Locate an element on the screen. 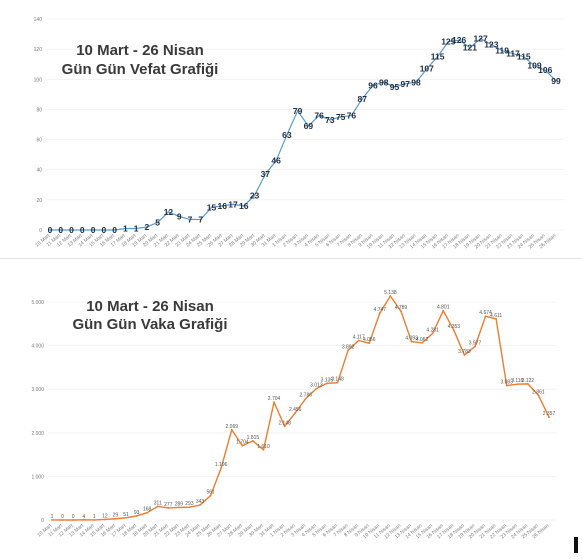 The height and width of the screenshot is (560, 582). data-label: 96 is located at coordinates (373, 85).